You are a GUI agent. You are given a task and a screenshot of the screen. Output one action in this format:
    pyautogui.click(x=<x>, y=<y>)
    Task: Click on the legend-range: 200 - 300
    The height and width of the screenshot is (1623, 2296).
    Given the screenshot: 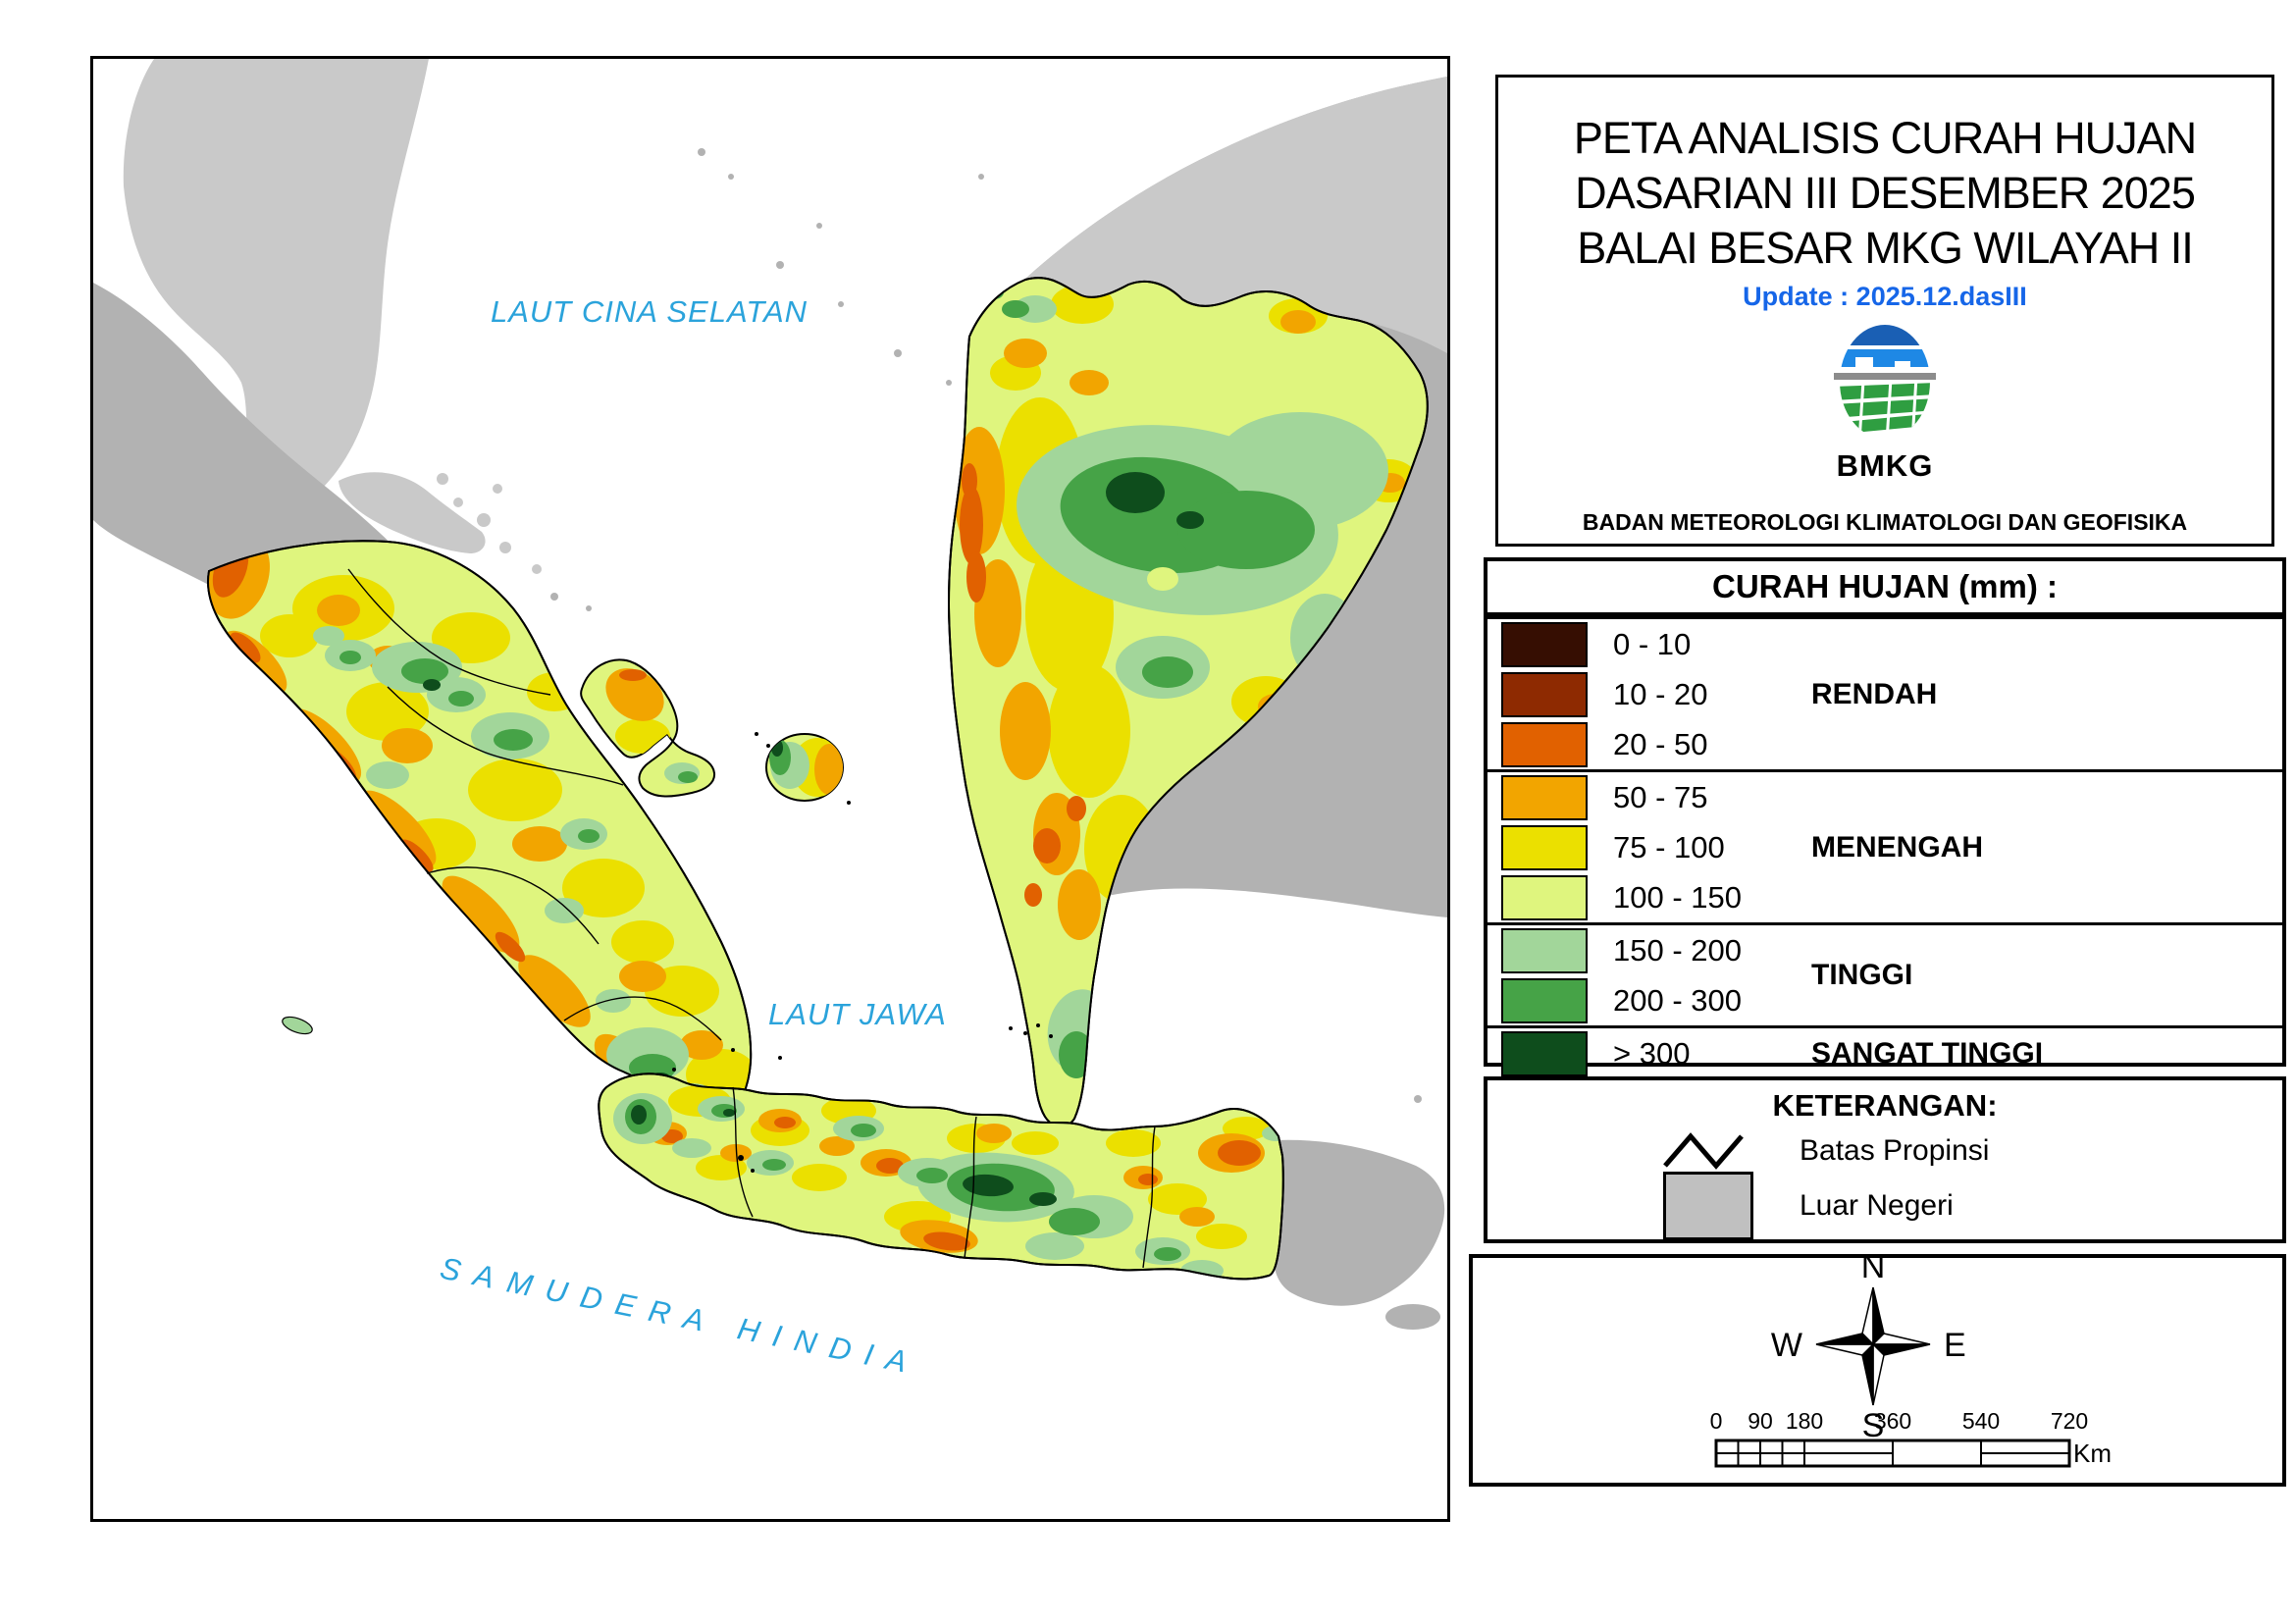 What is the action you would take?
    pyautogui.click(x=1677, y=1000)
    